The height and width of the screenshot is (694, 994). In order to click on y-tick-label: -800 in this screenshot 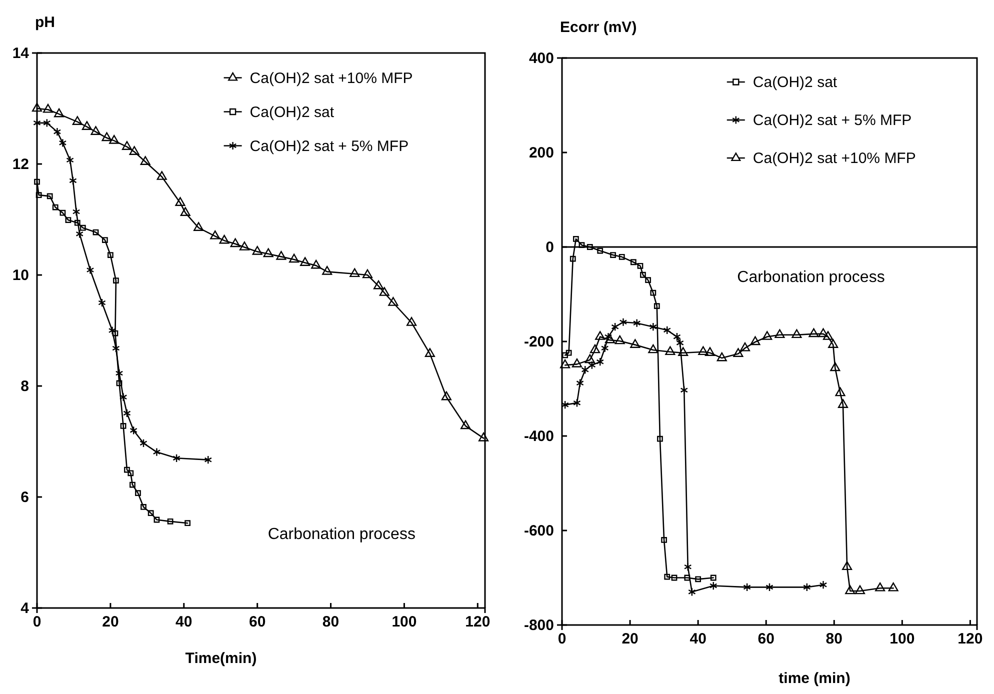, I will do `click(539, 625)`.